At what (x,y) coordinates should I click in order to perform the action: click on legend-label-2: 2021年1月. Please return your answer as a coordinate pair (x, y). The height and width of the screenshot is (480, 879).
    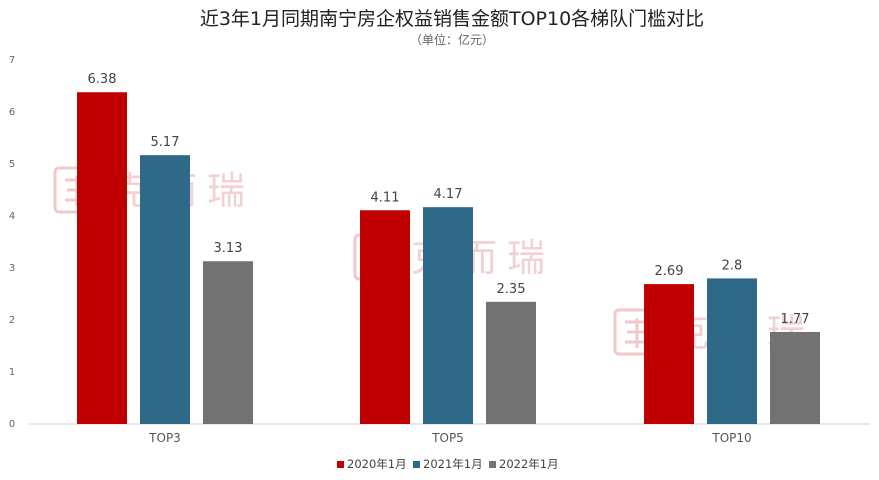
    Looking at the image, I should click on (453, 464).